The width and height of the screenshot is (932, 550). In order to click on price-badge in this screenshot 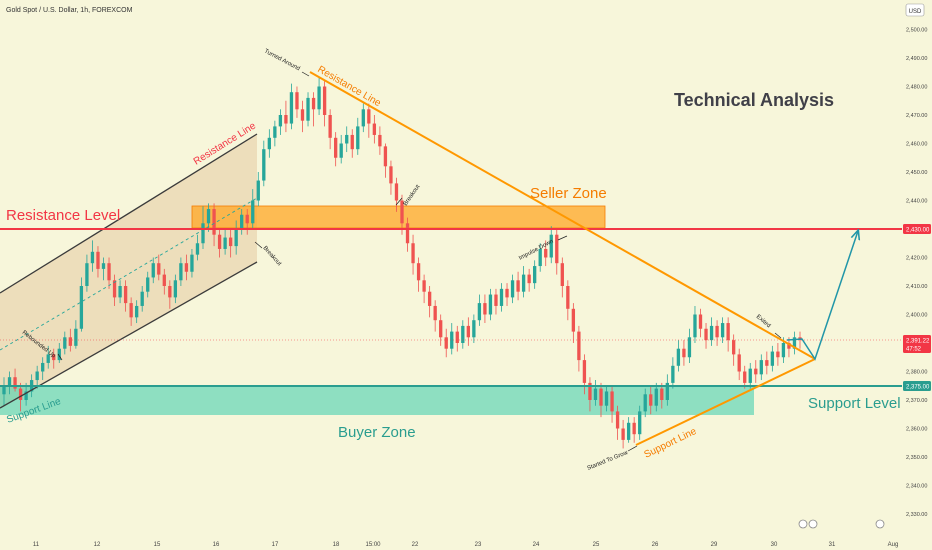, I will do `click(917, 348)`.